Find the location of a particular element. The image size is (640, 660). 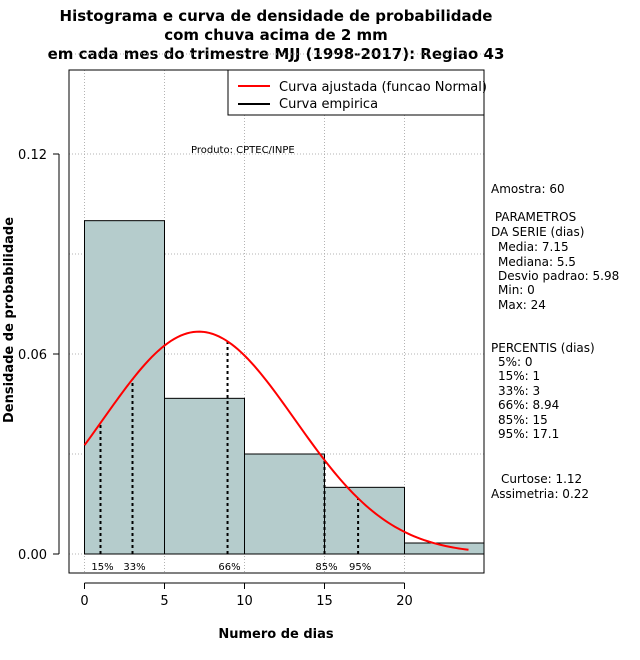

percentile-5: 5%: 0 is located at coordinates (515, 362).